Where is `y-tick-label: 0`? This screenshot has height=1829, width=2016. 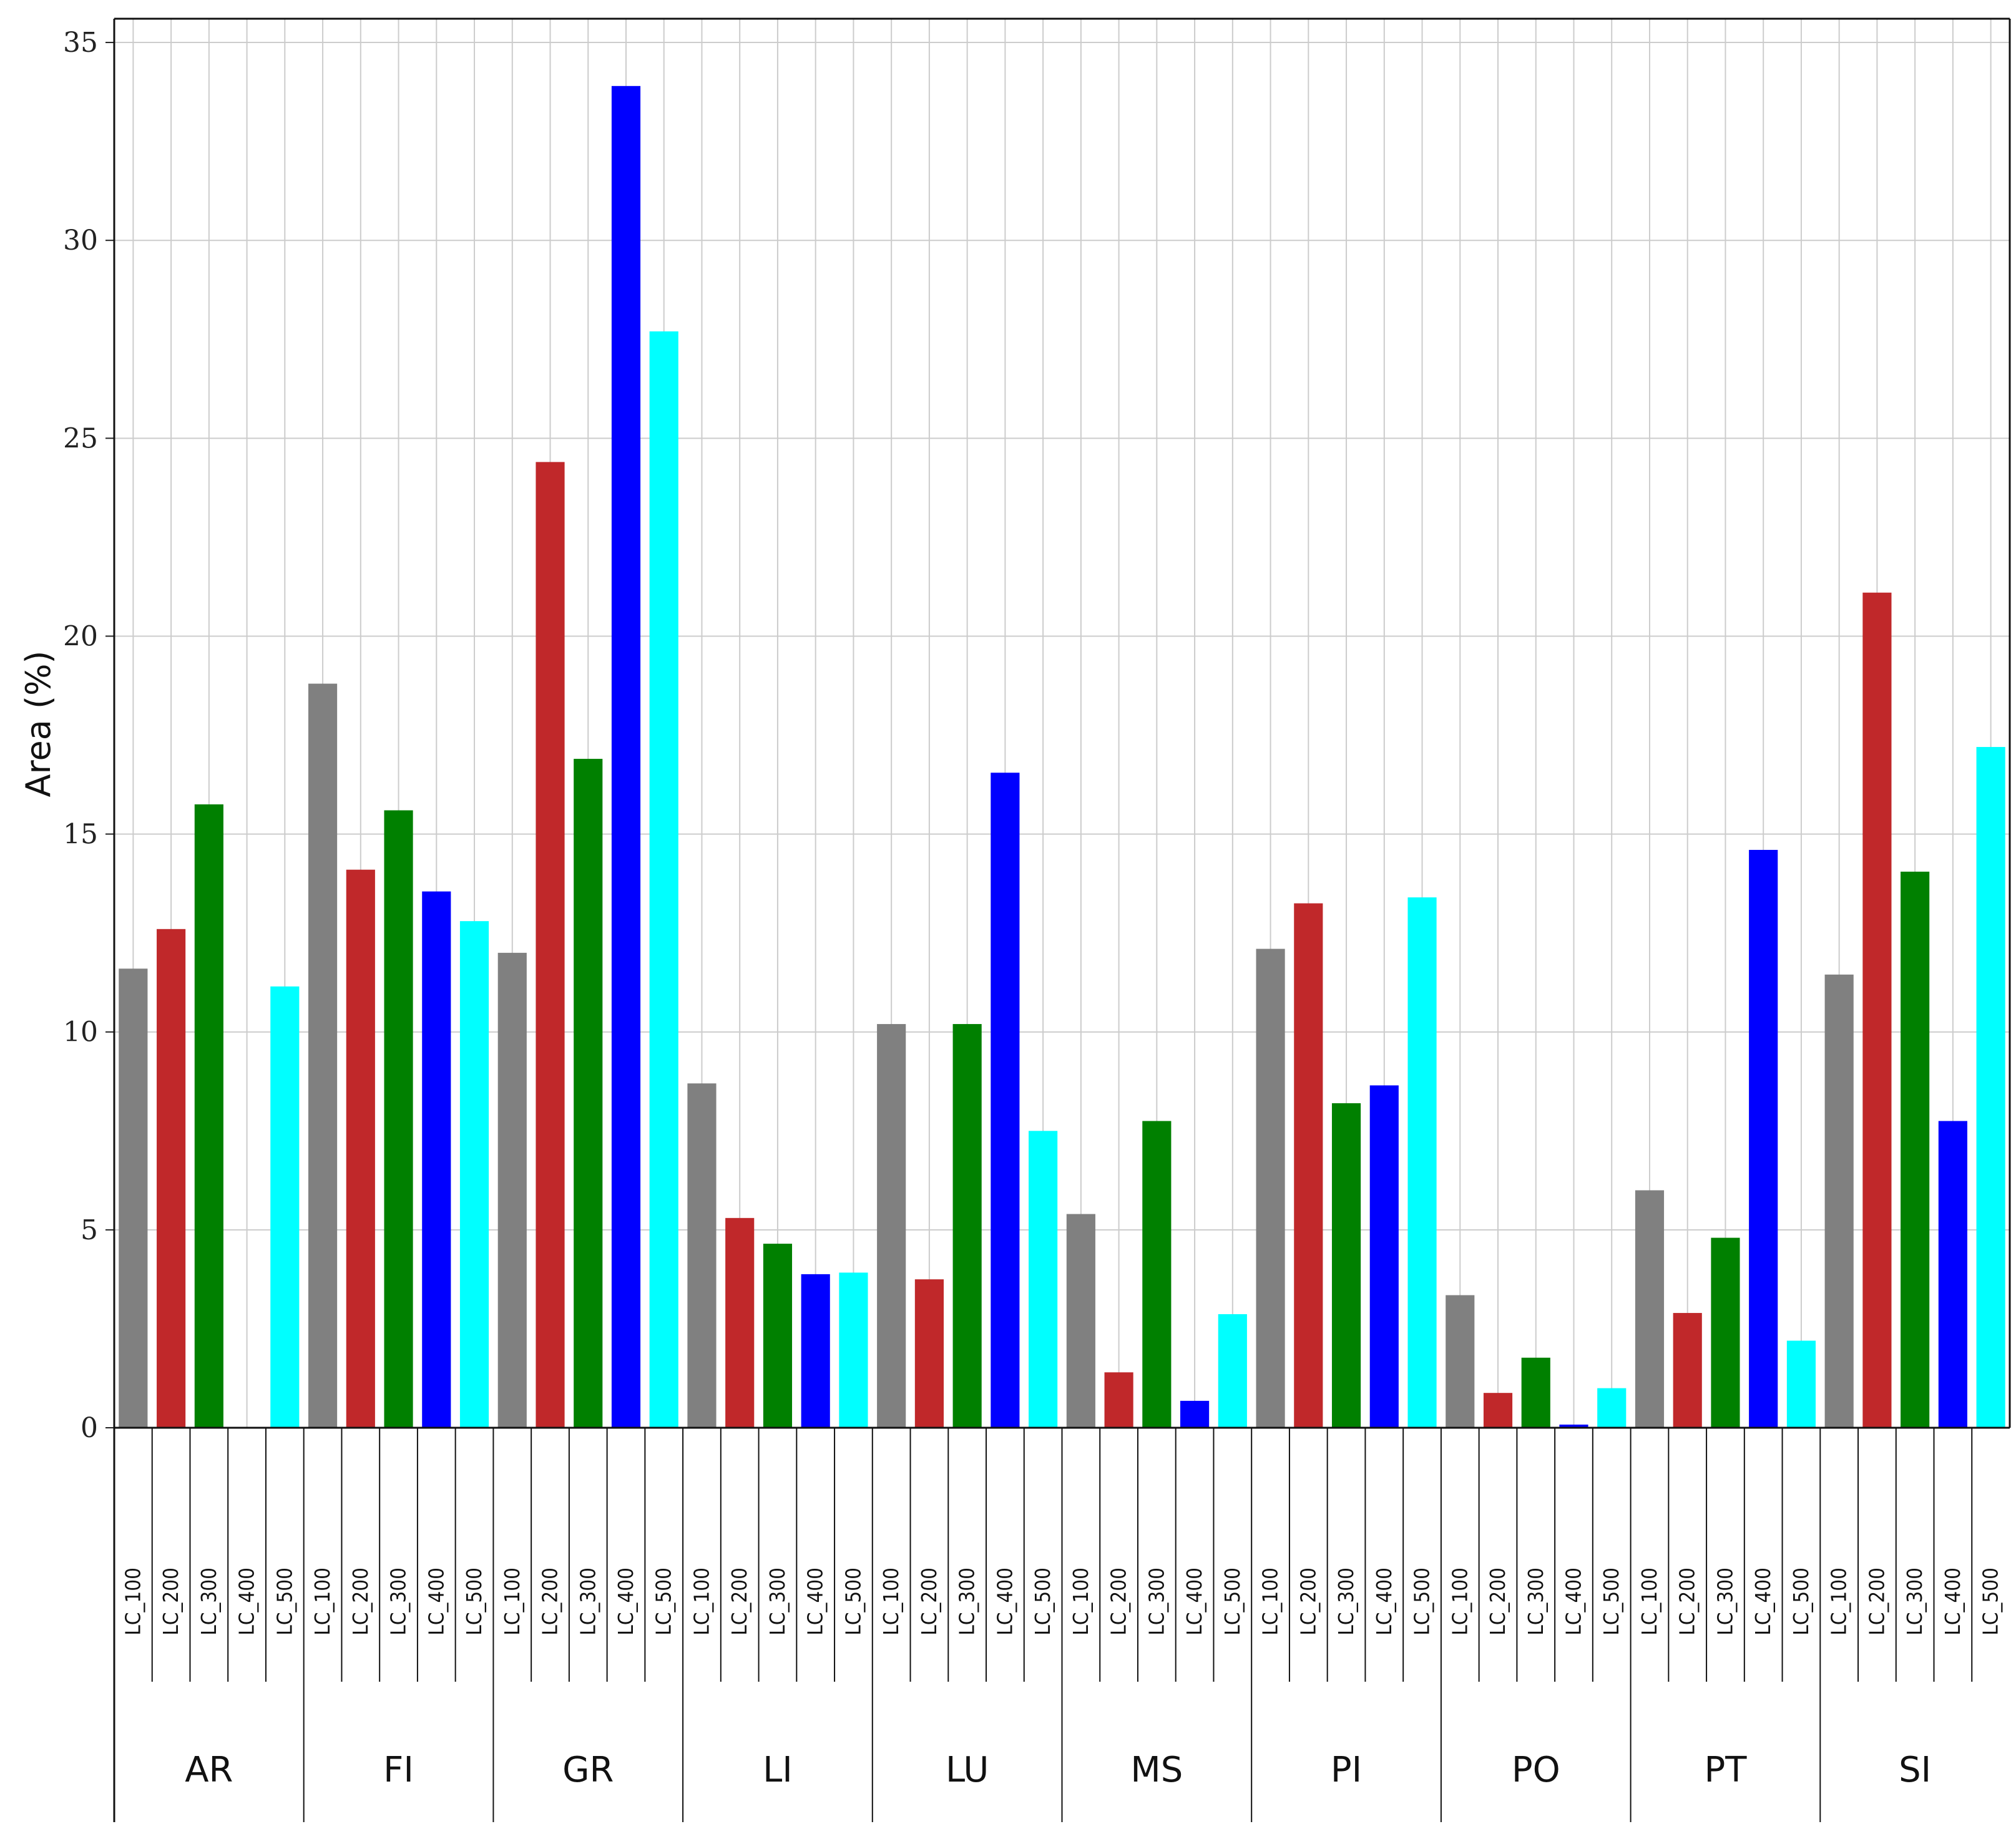
y-tick-label: 0 is located at coordinates (89, 1428).